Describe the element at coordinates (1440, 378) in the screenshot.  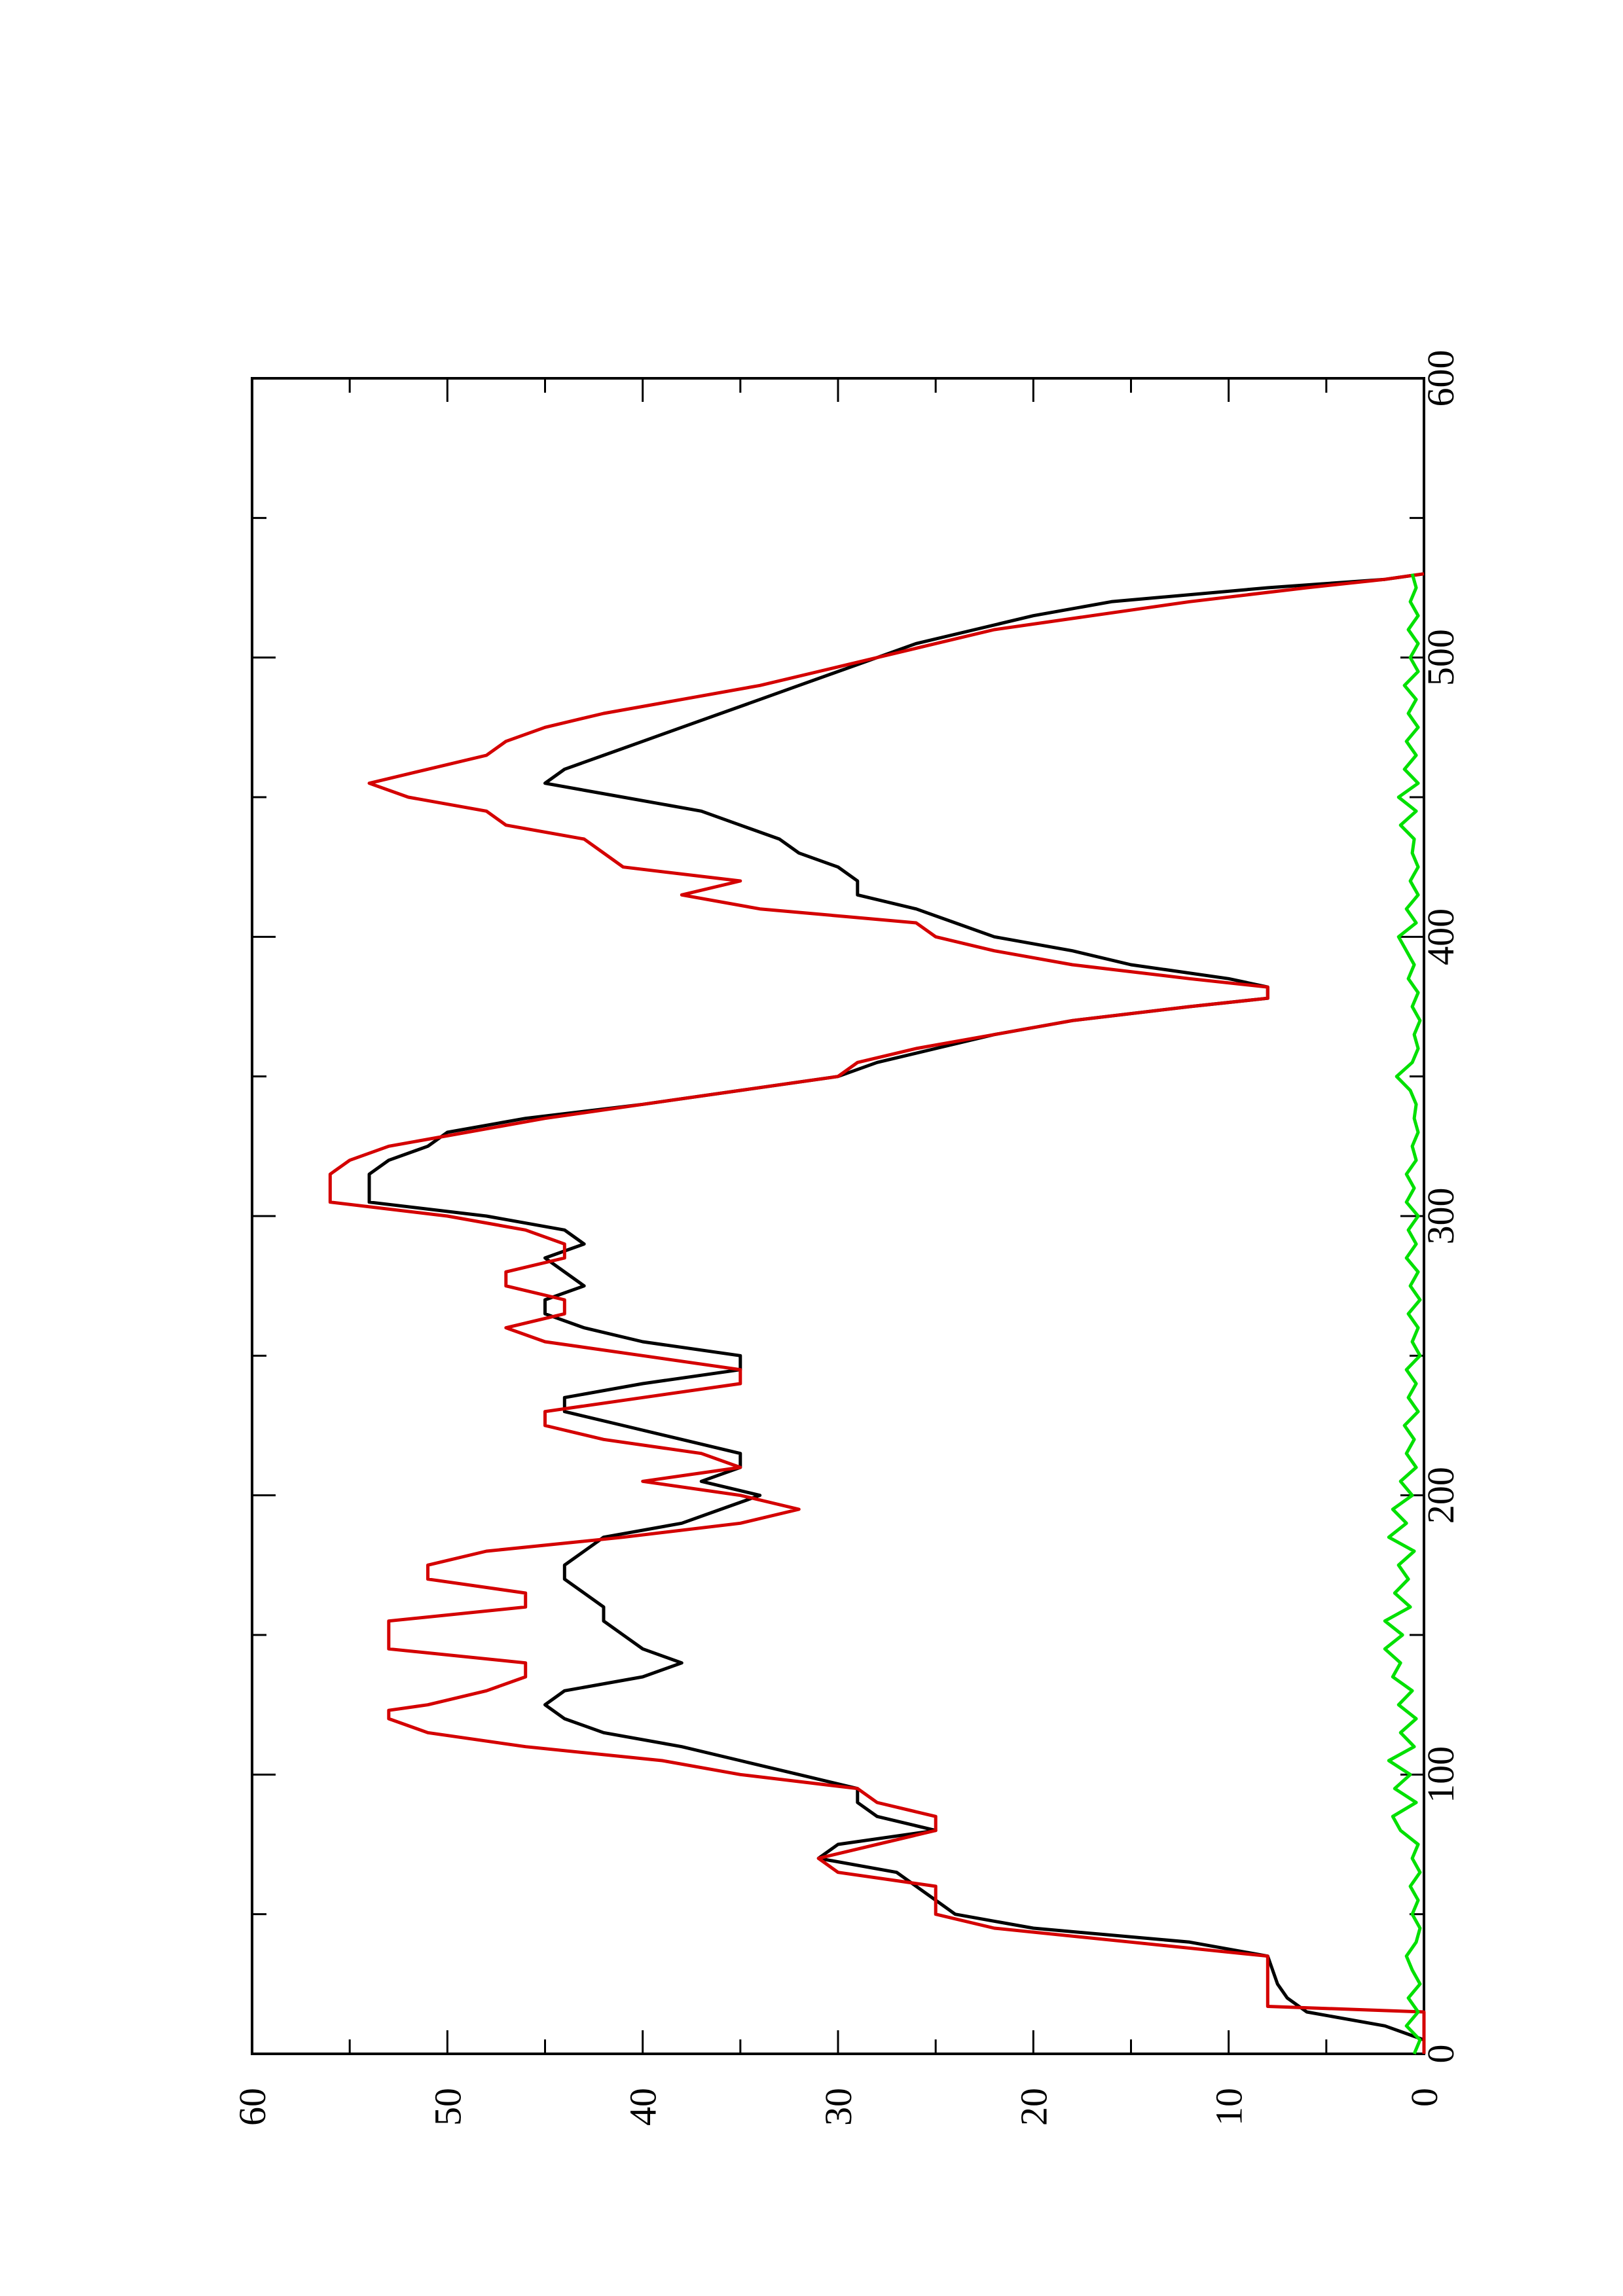
I see `x-tick-label: 600` at that location.